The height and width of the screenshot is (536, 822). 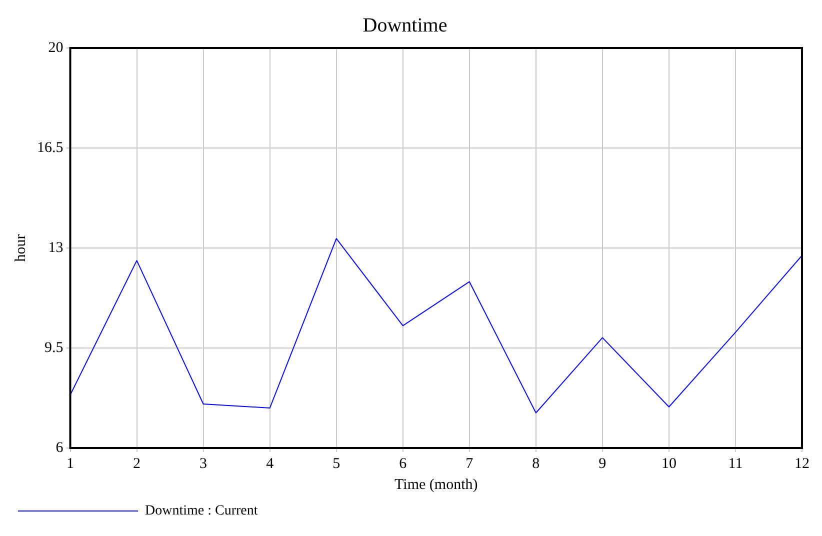 I want to click on x-tick-label: 8, so click(x=536, y=464).